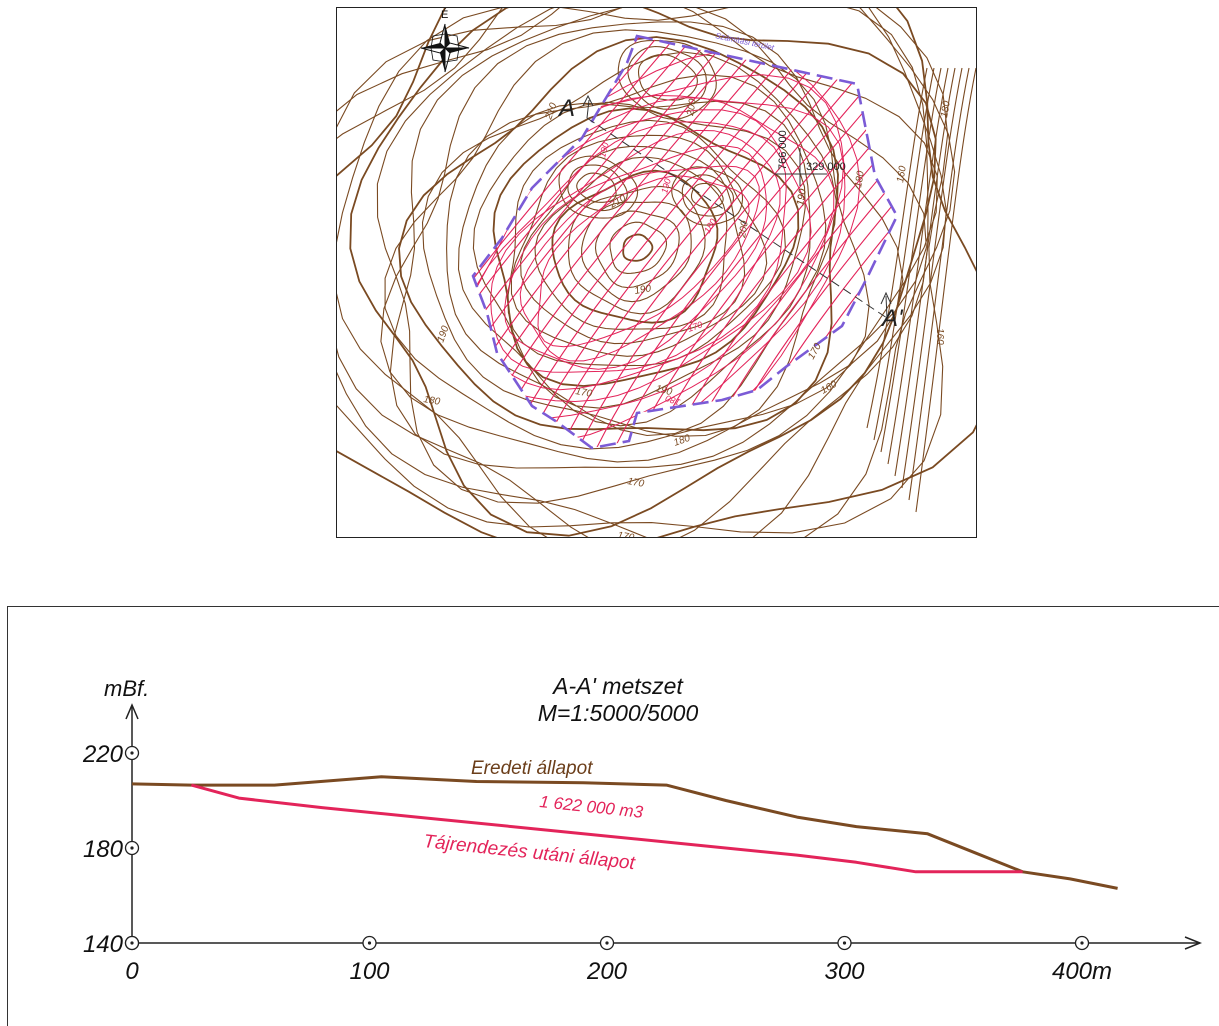 The image size is (1219, 1026). Describe the element at coordinates (132, 971) in the screenshot. I see `x-tick-label: 0` at that location.